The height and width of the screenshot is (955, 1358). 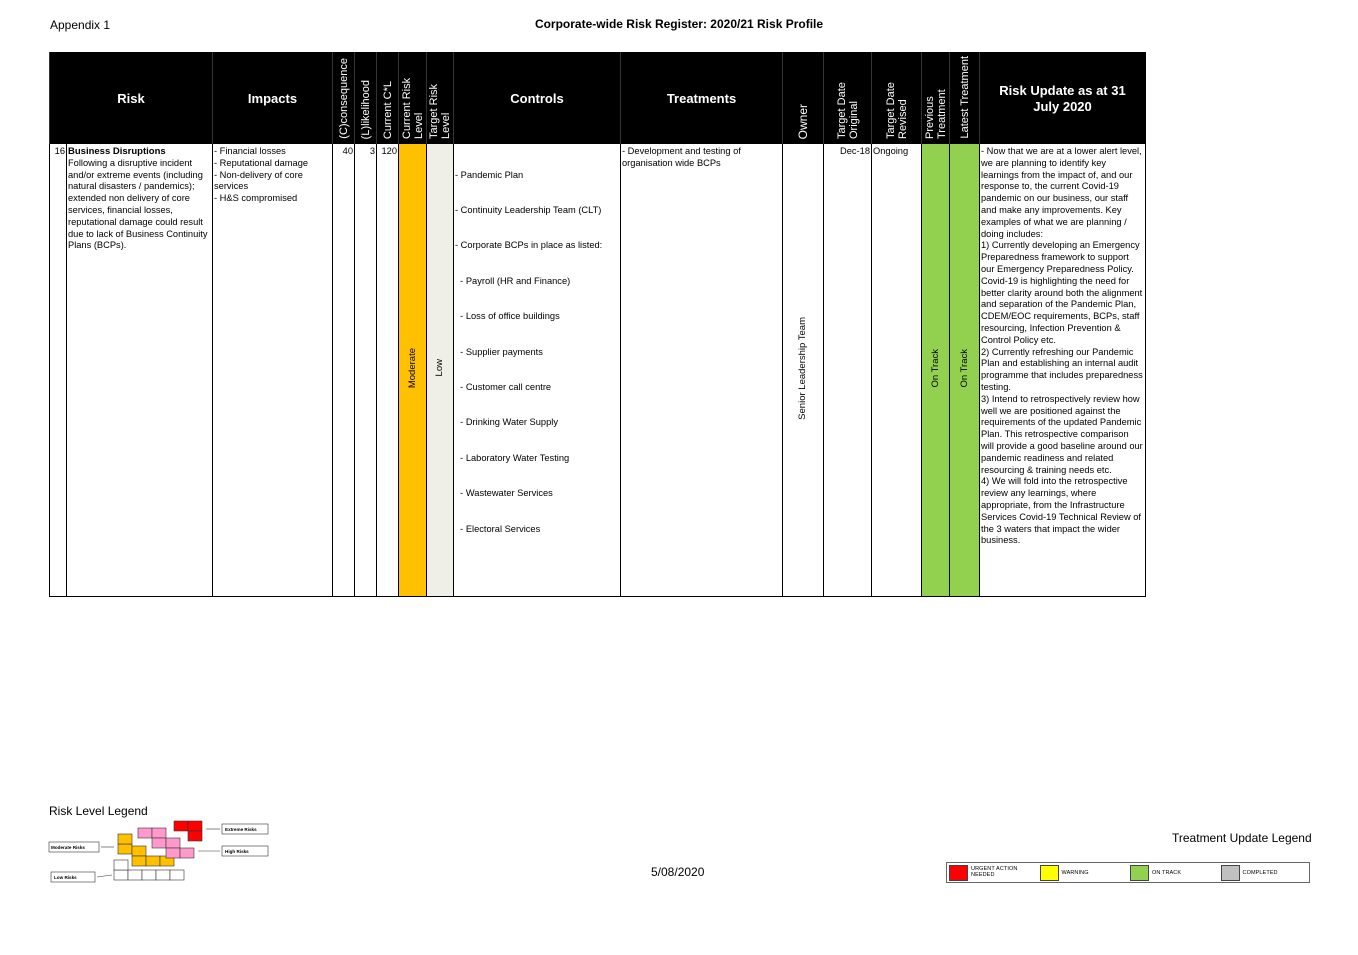 I want to click on legend-item-warning: WARNING, so click(x=1083, y=872).